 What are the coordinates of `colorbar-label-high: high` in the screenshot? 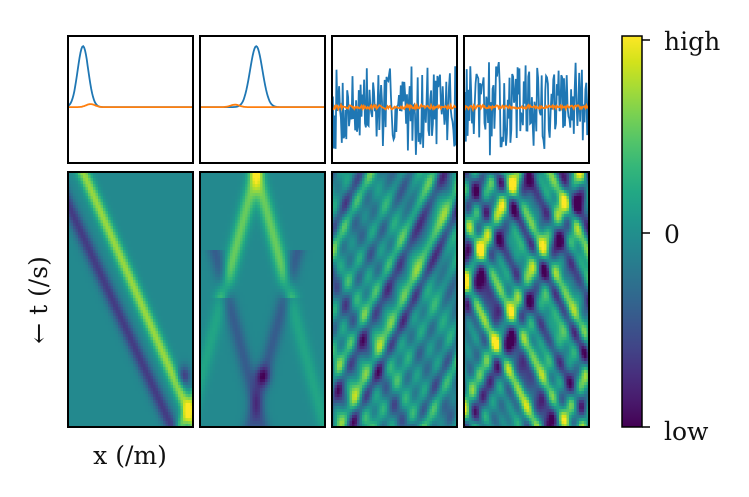 It's located at (692, 41).